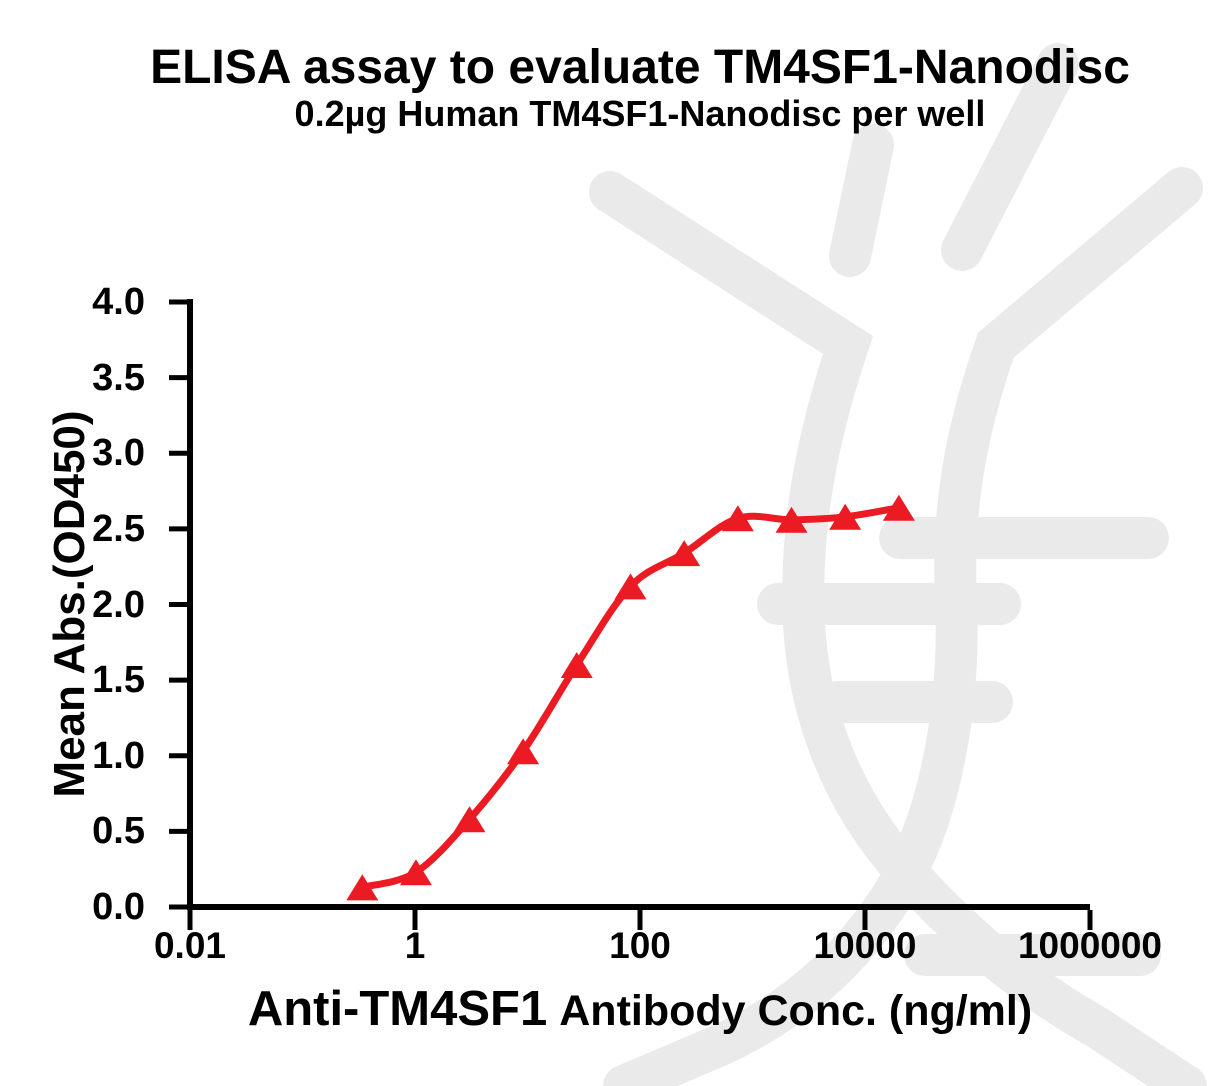 Image resolution: width=1217 pixels, height=1086 pixels. What do you see at coordinates (118, 302) in the screenshot?
I see `y-tick-label: 4.0` at bounding box center [118, 302].